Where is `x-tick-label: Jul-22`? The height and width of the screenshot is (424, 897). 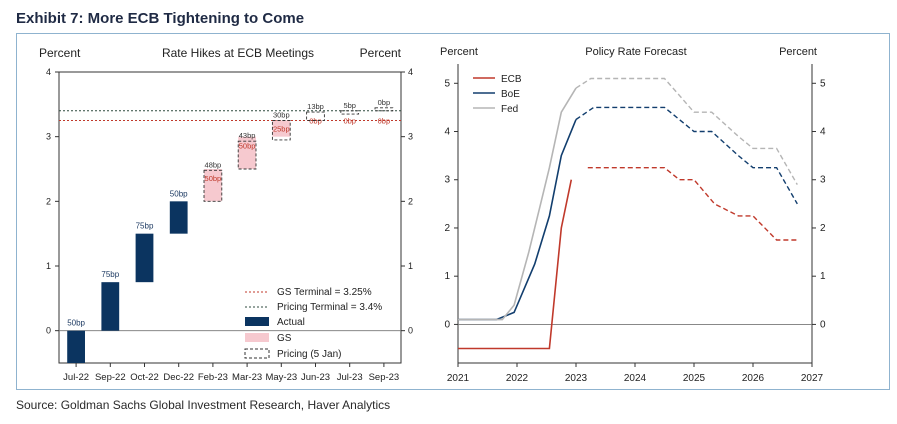 x-tick-label: Jul-22 is located at coordinates (76, 377).